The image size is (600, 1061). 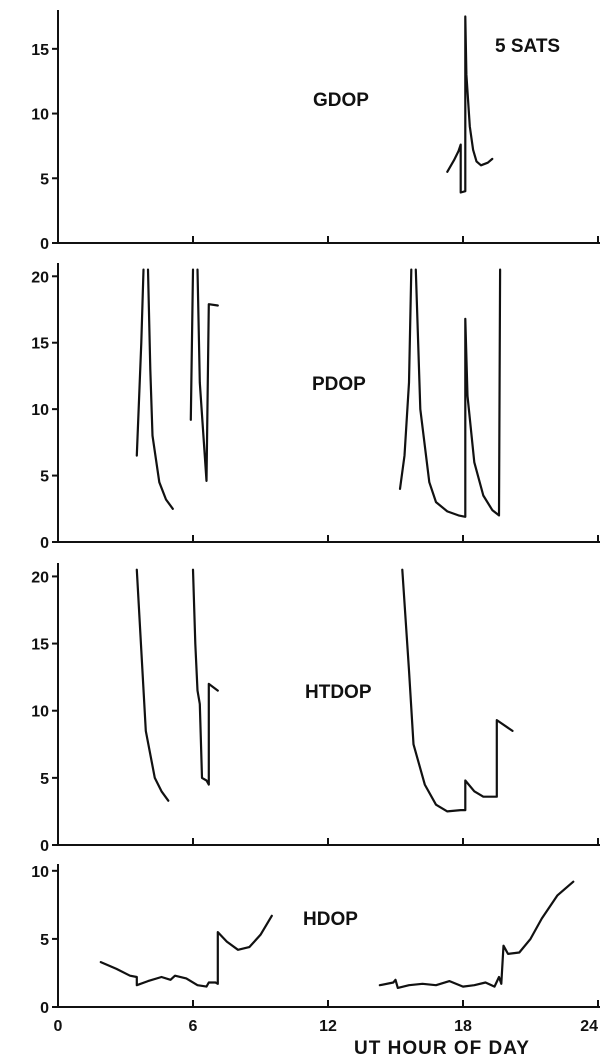 I want to click on panel-label: HTDOP, so click(x=338, y=692).